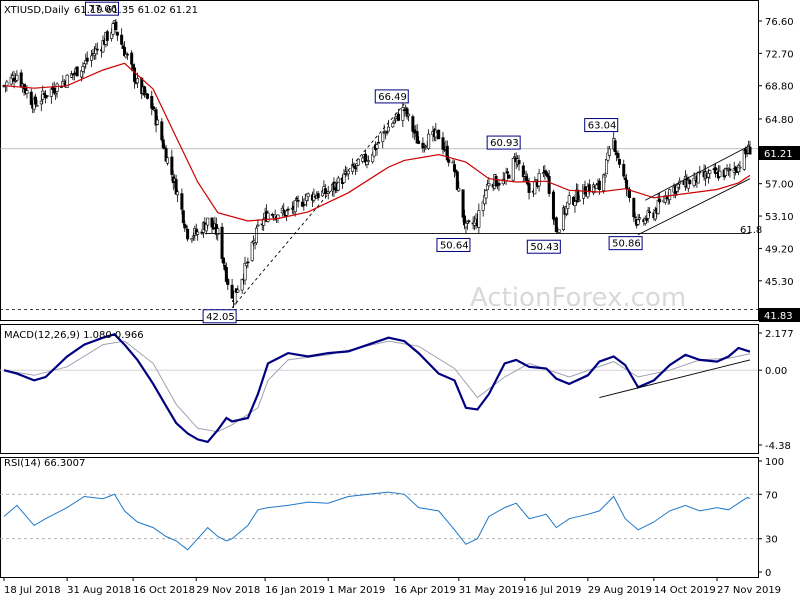 The height and width of the screenshot is (600, 800). I want to click on macd-y-tick-label: 0.00, so click(776, 371).